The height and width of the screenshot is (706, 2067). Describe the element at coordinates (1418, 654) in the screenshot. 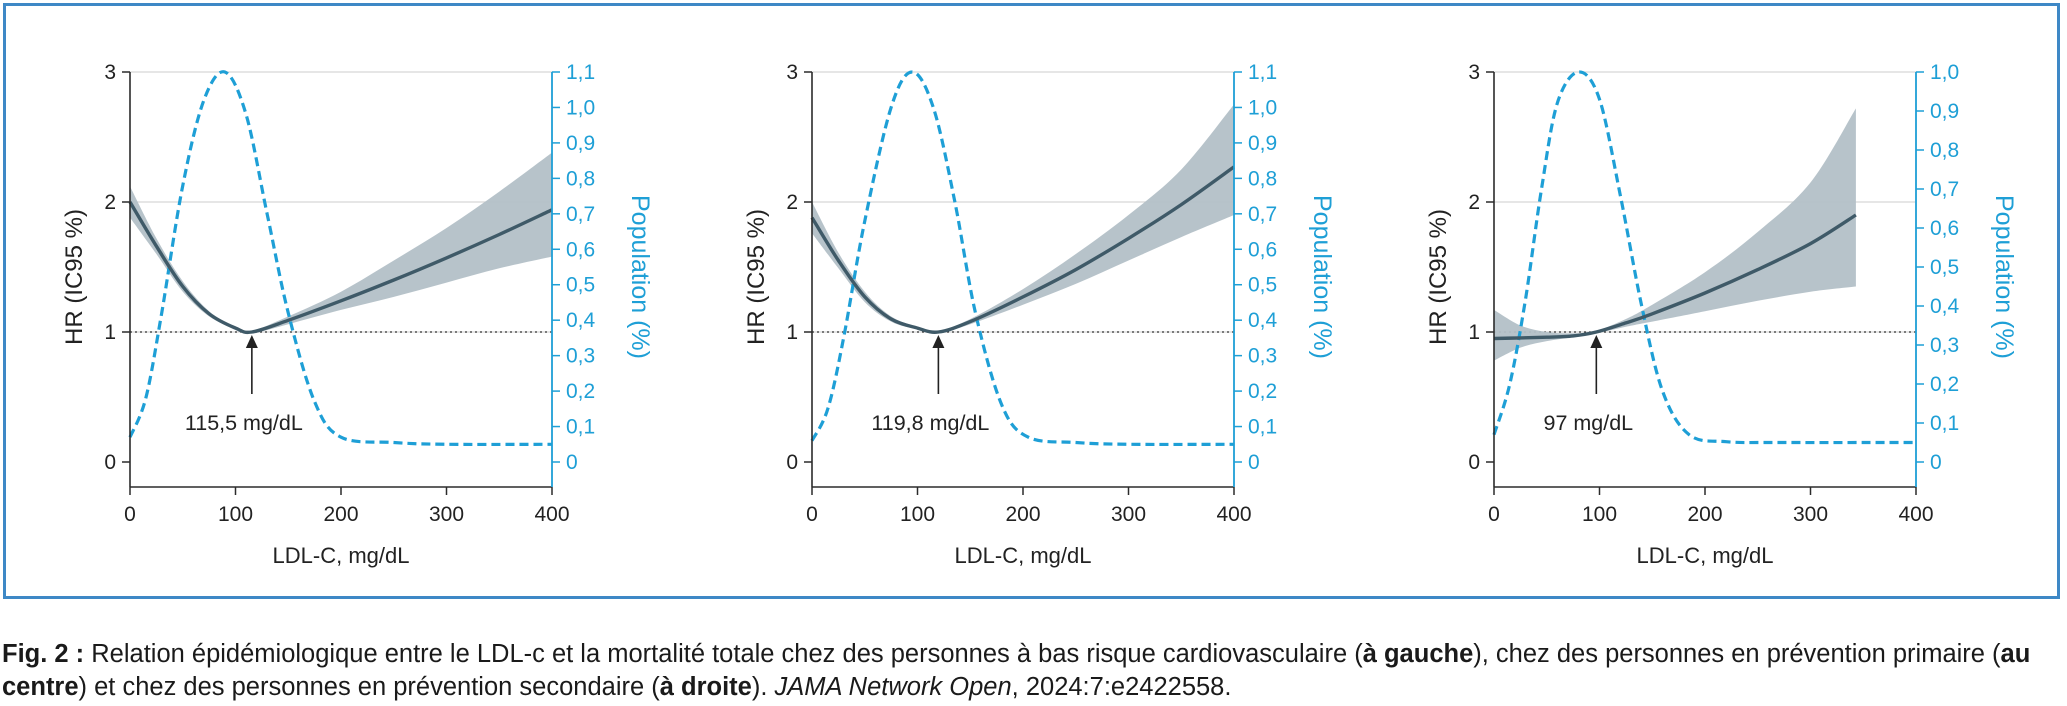

I see `caption-bold-left: à gauche` at that location.